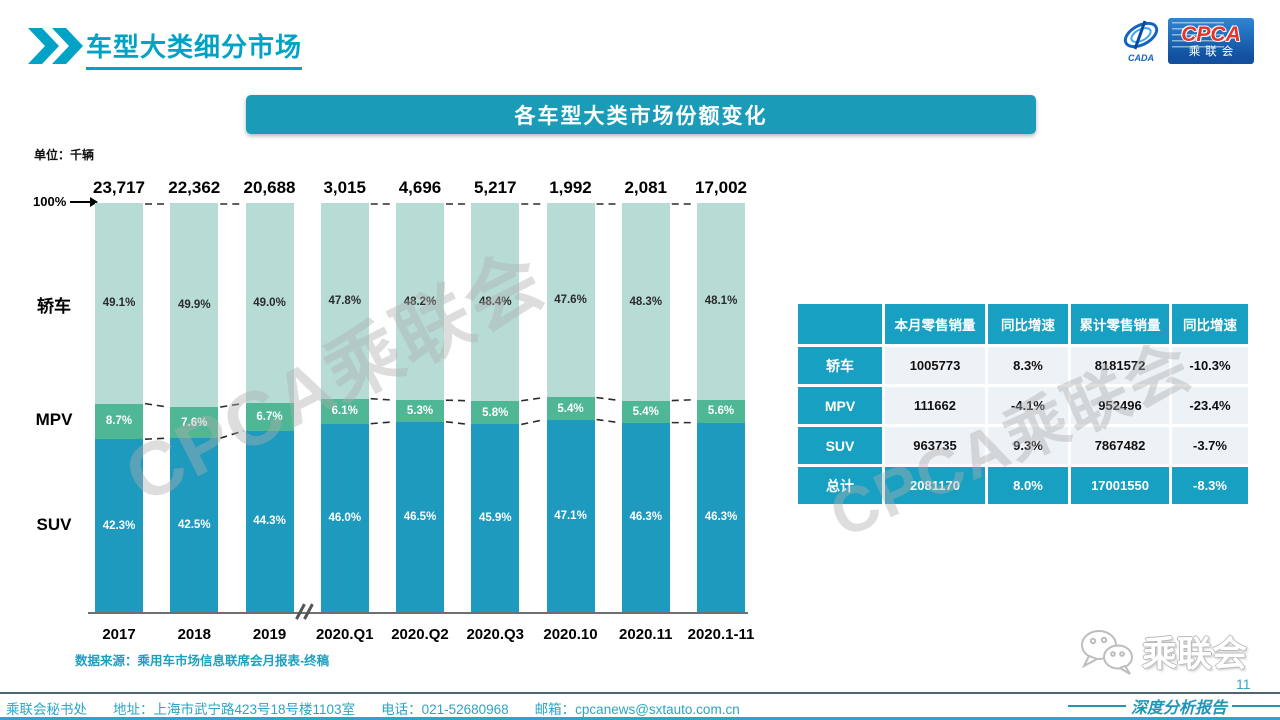 This screenshot has width=1280, height=720. I want to click on bar-column: 3,015 47.8% 6.1% 46.0% 2020.Q1, so click(345, 410).